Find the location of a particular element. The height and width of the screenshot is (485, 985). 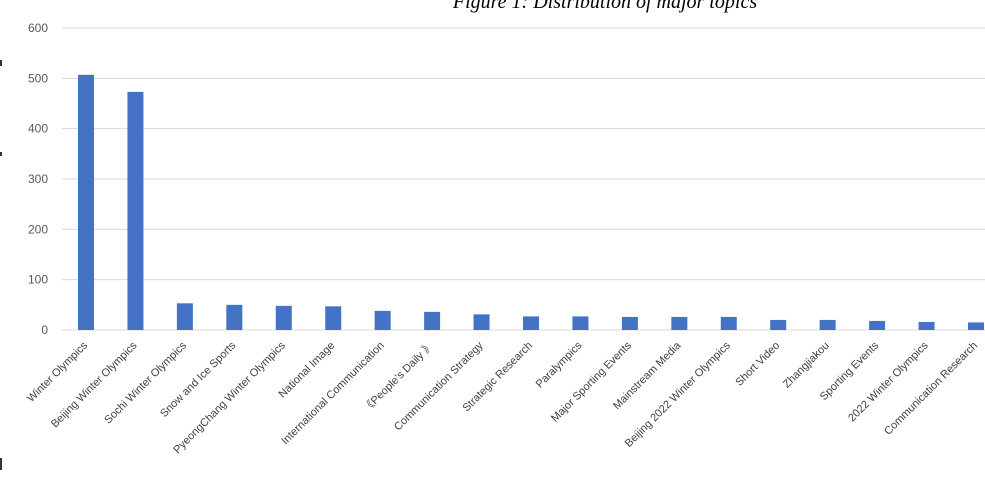

x-tick-label: Zhangjiakou is located at coordinates (806, 365).